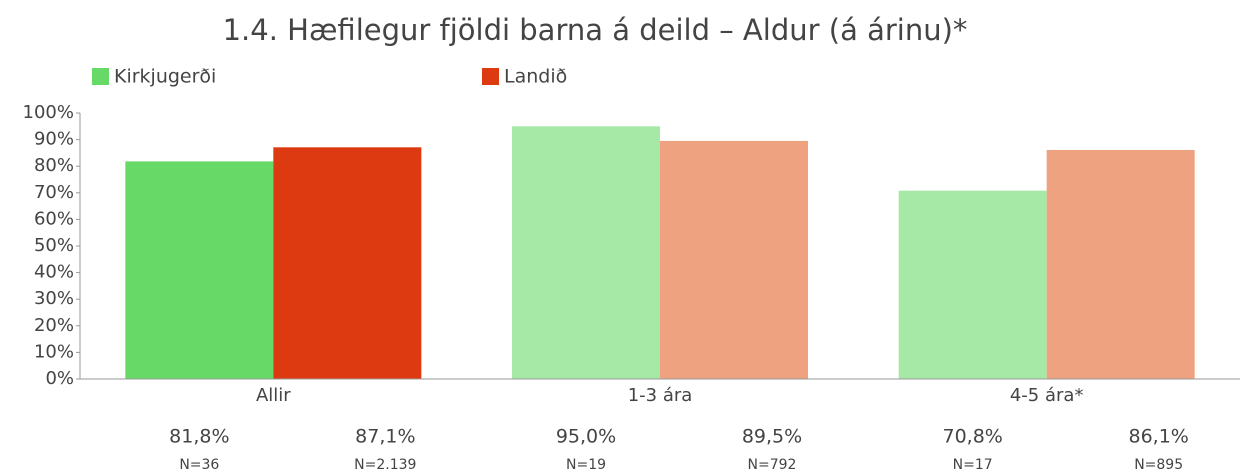 The width and height of the screenshot is (1250, 476). Describe the element at coordinates (59, 378) in the screenshot. I see `y-tick-label: 0%` at that location.